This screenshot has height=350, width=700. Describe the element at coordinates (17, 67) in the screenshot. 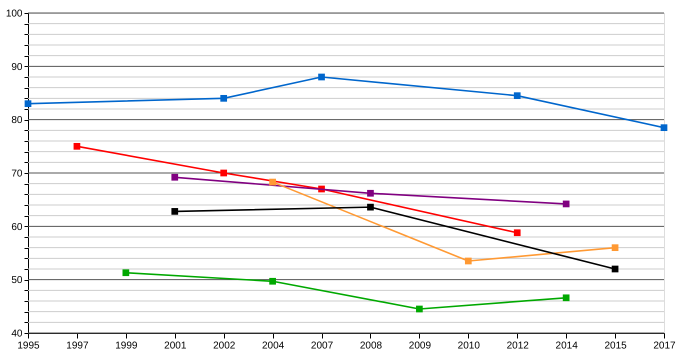

I see `y-tick-label: 90` at that location.